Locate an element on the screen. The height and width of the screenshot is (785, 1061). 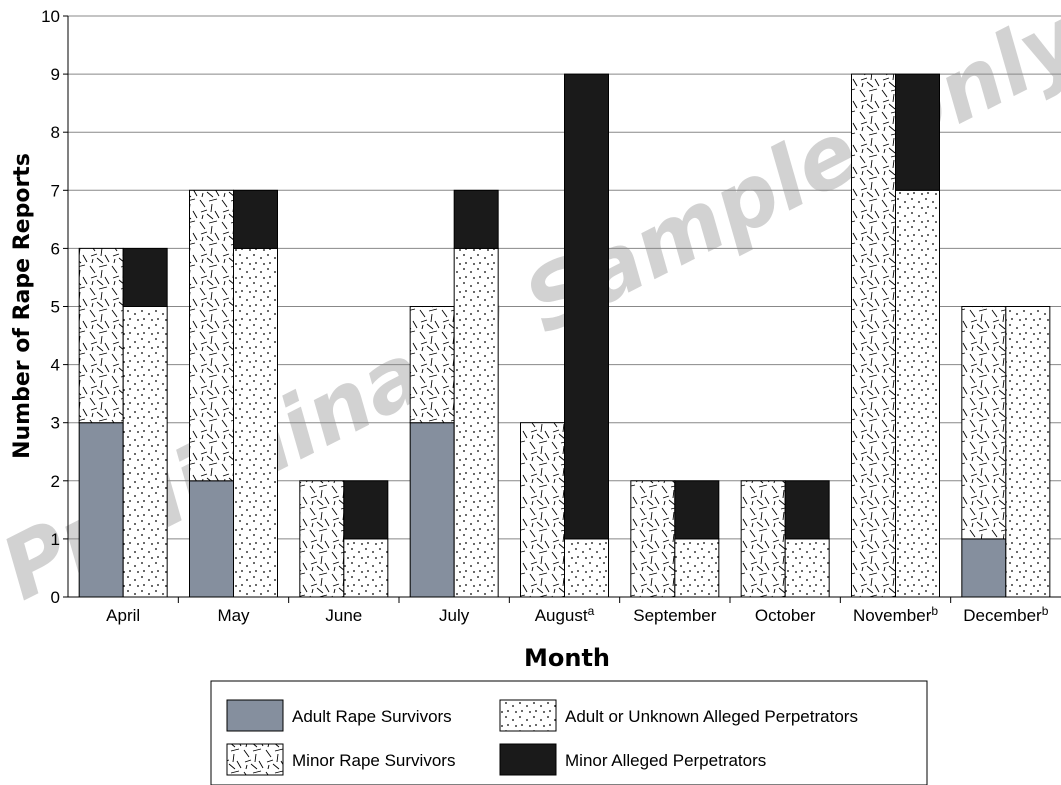
bar-minor-alleged-perpetrators-september is located at coordinates (697, 510).